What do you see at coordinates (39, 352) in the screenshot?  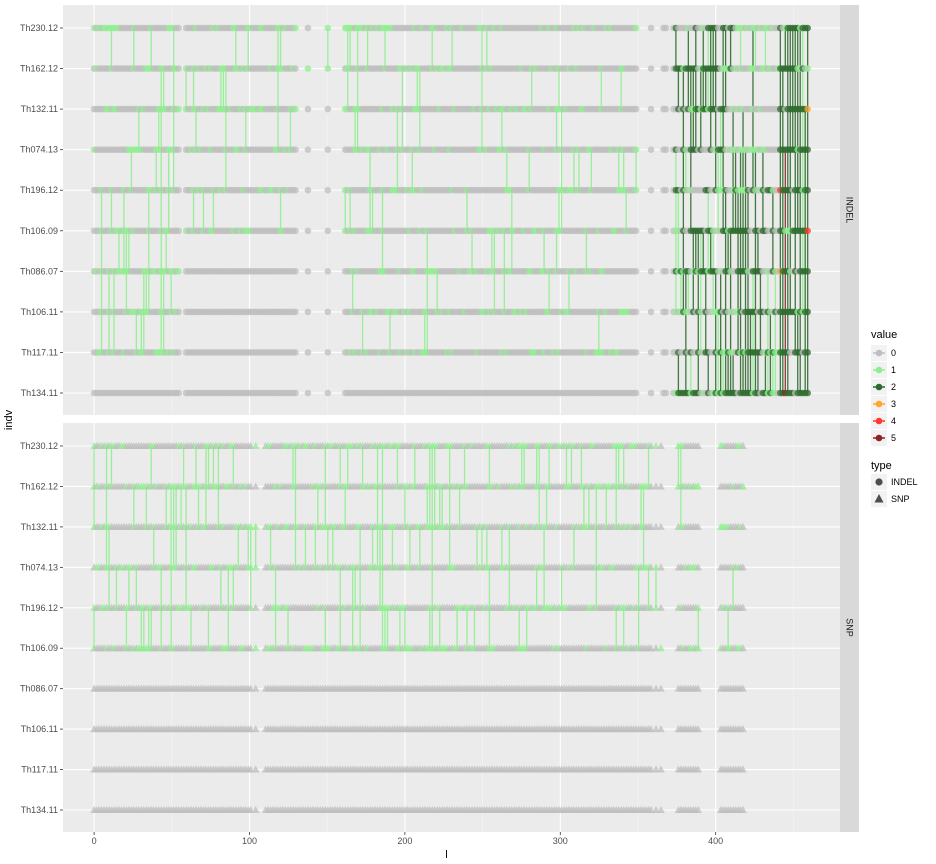 I see `y-tick-label: Th117.11` at bounding box center [39, 352].